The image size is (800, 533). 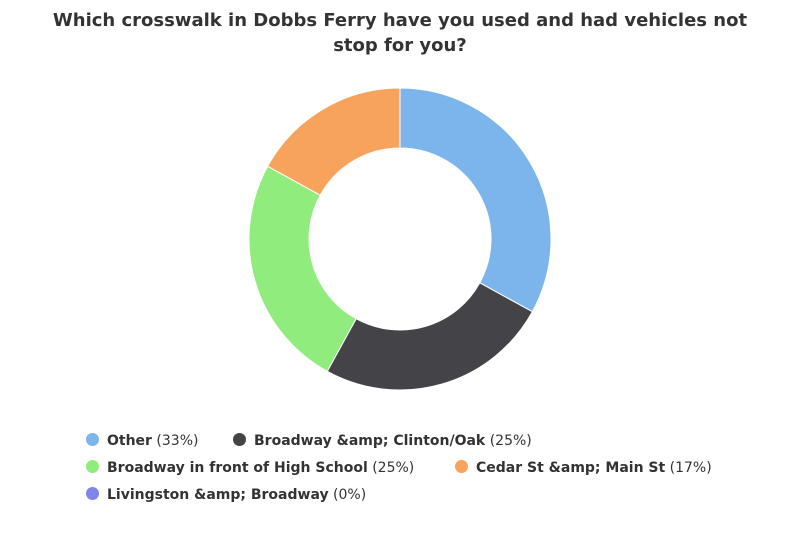 I want to click on legend-item-broadway-clinton-oak: Broadway &amp; Clinton/Oak (25%), so click(x=382, y=441).